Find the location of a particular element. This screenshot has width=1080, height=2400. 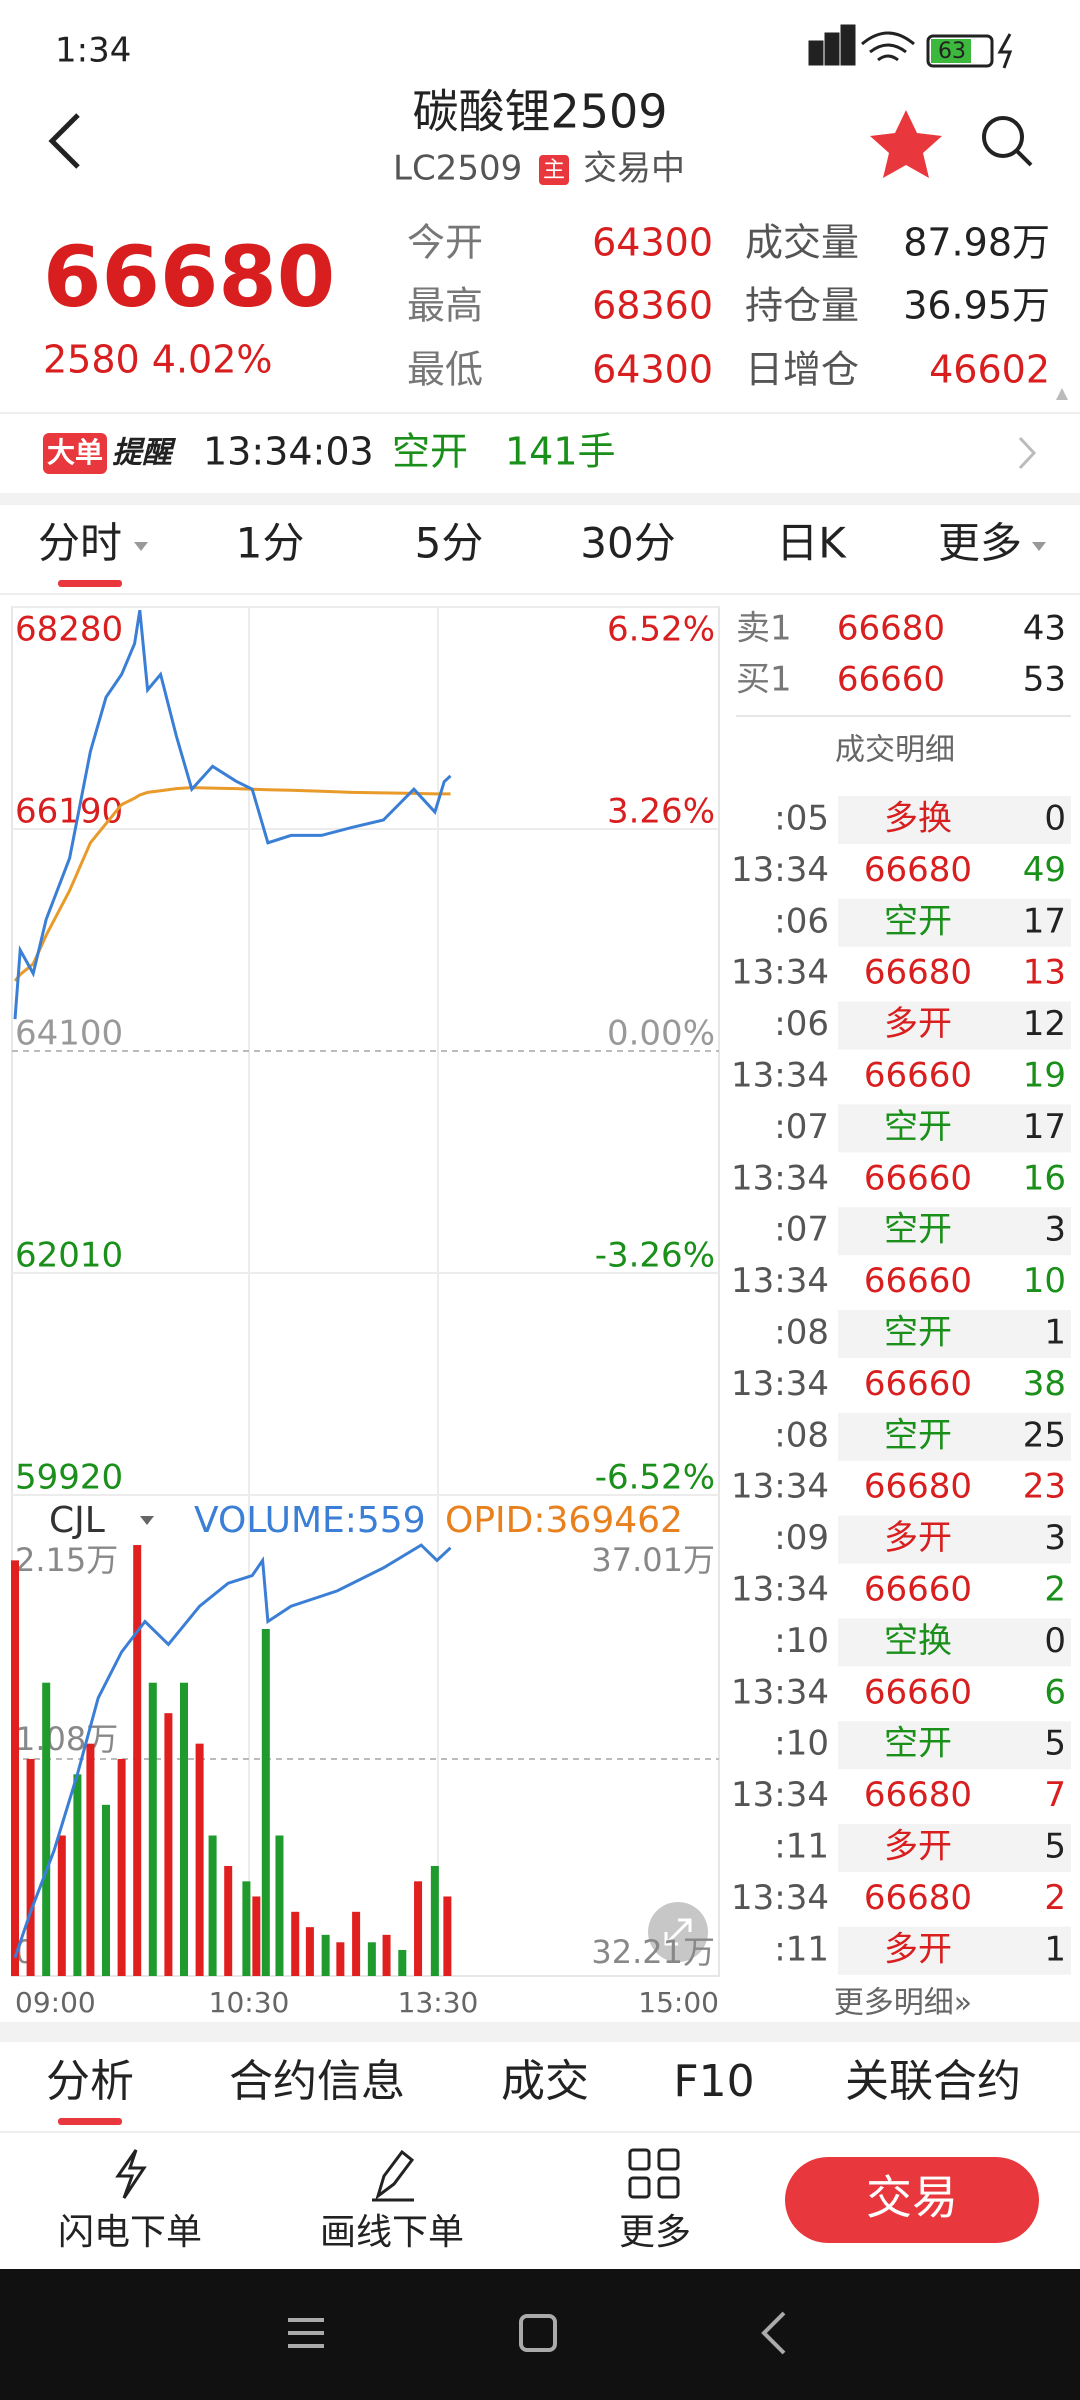

bottom-tab: 合约信息 is located at coordinates (317, 2081).